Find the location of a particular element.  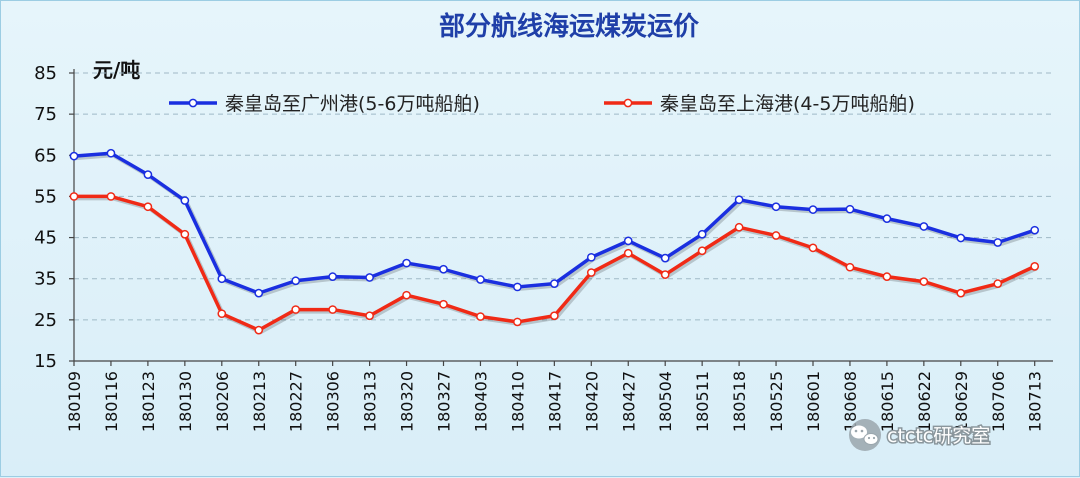

y-axis-ticks: 15 25 35 45 55 65 75 85 is located at coordinates (45, 217).